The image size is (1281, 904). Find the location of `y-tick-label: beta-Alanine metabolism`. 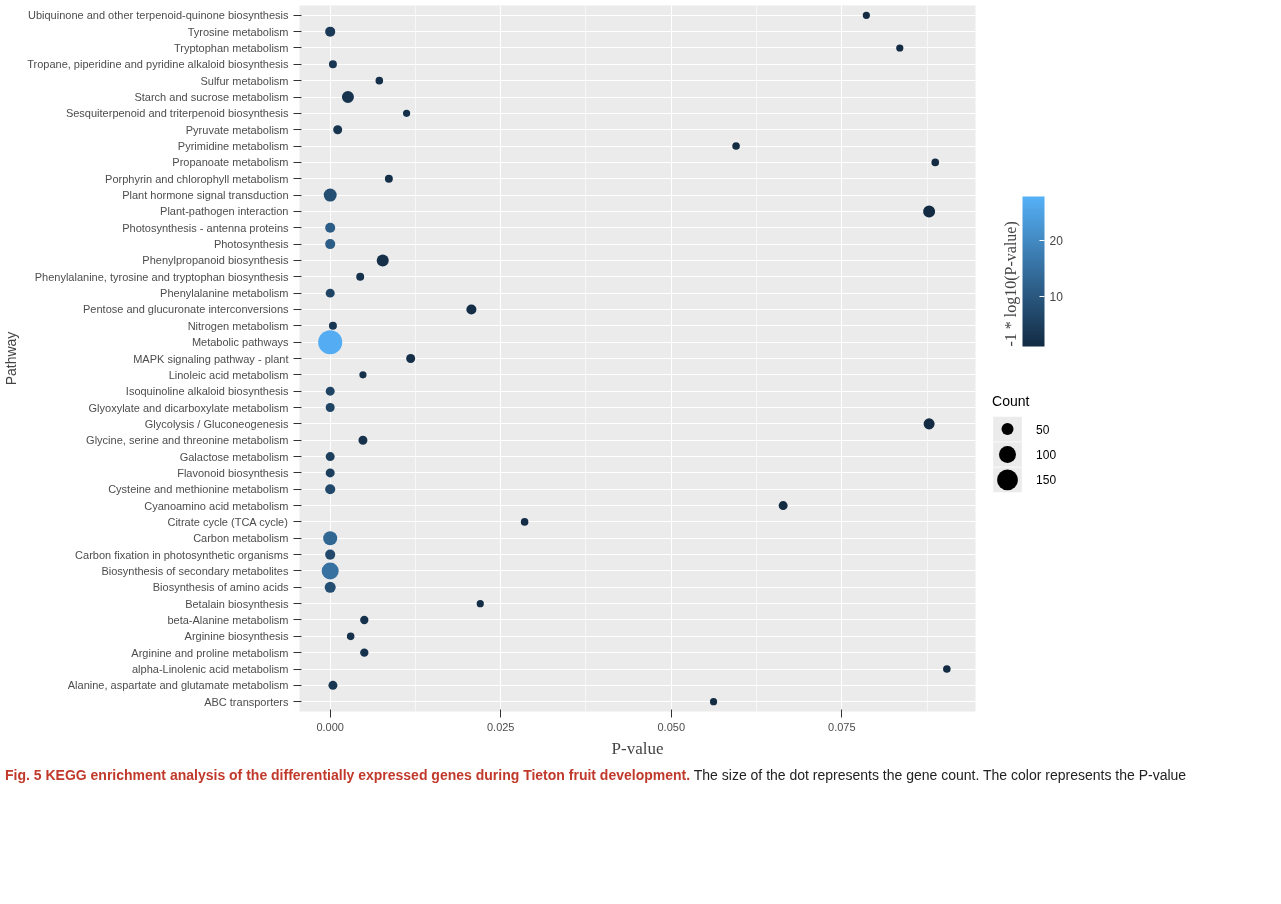

y-tick-label: beta-Alanine metabolism is located at coordinates (228, 619).